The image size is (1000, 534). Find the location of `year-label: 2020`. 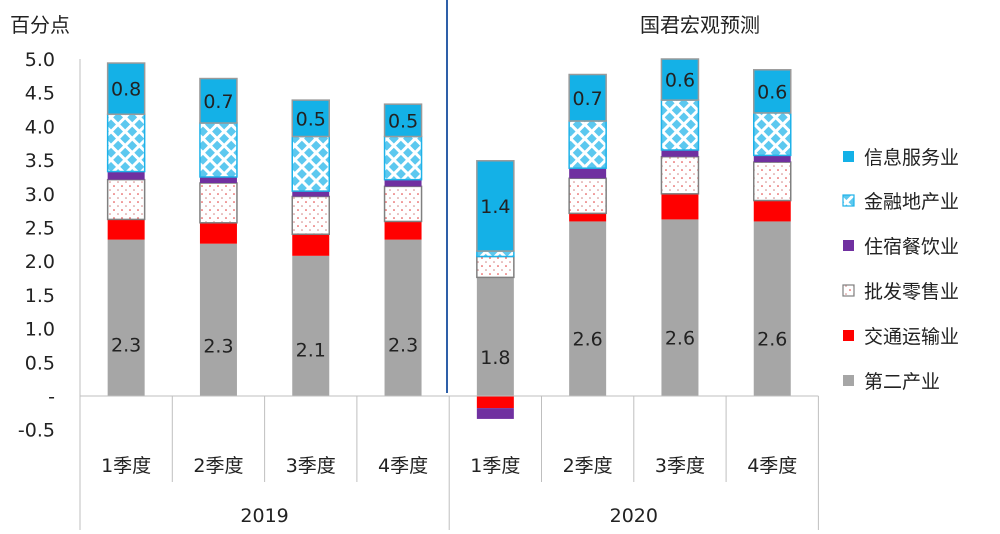

year-label: 2020 is located at coordinates (634, 516).